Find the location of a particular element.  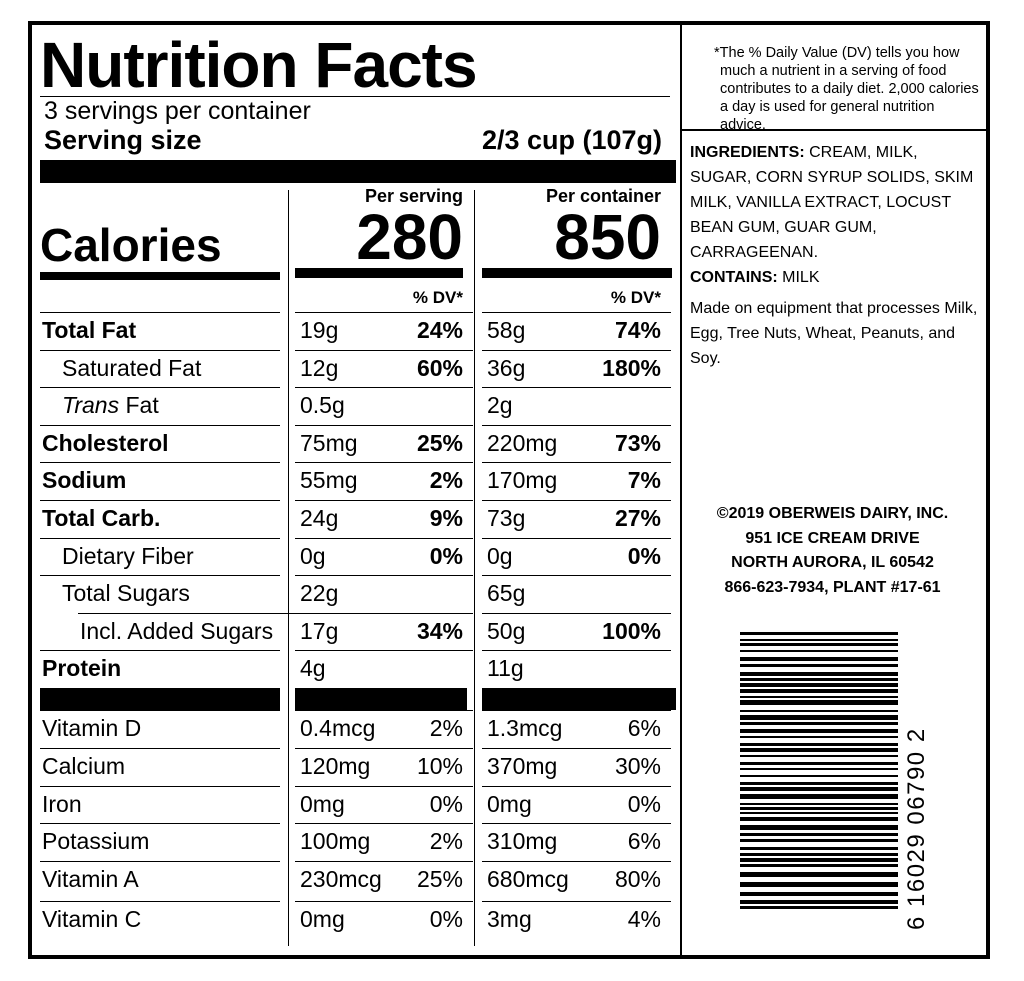

daily-value: 24% is located at coordinates (439, 330).